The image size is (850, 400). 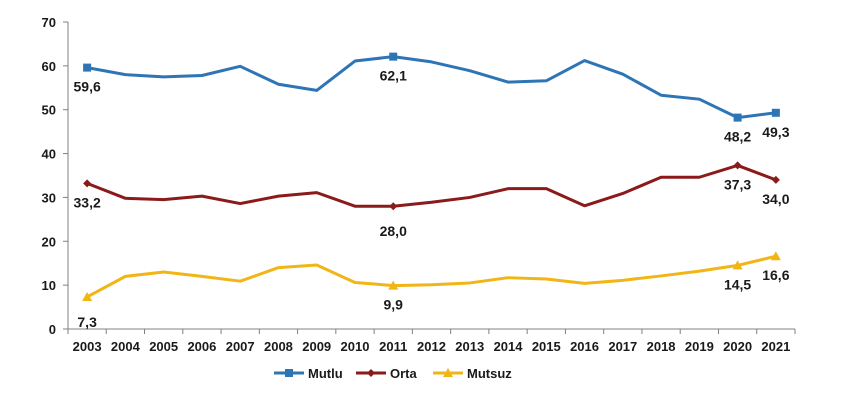 What do you see at coordinates (737, 346) in the screenshot?
I see `x-tick-label: 2020` at bounding box center [737, 346].